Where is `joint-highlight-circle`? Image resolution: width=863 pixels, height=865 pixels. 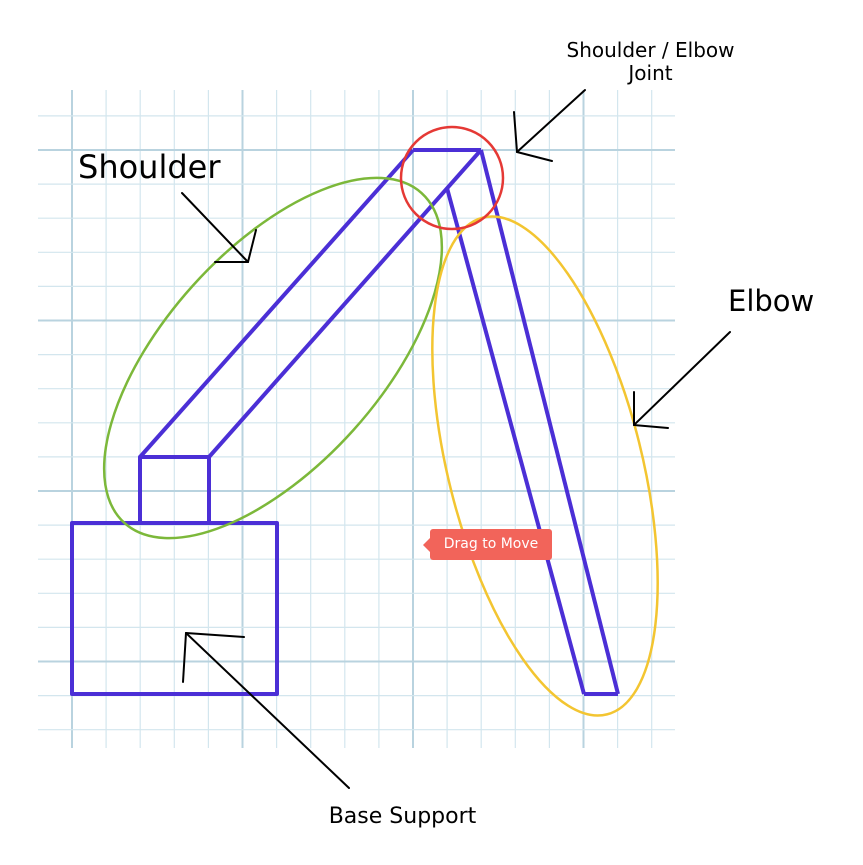
joint-highlight-circle is located at coordinates (452, 178).